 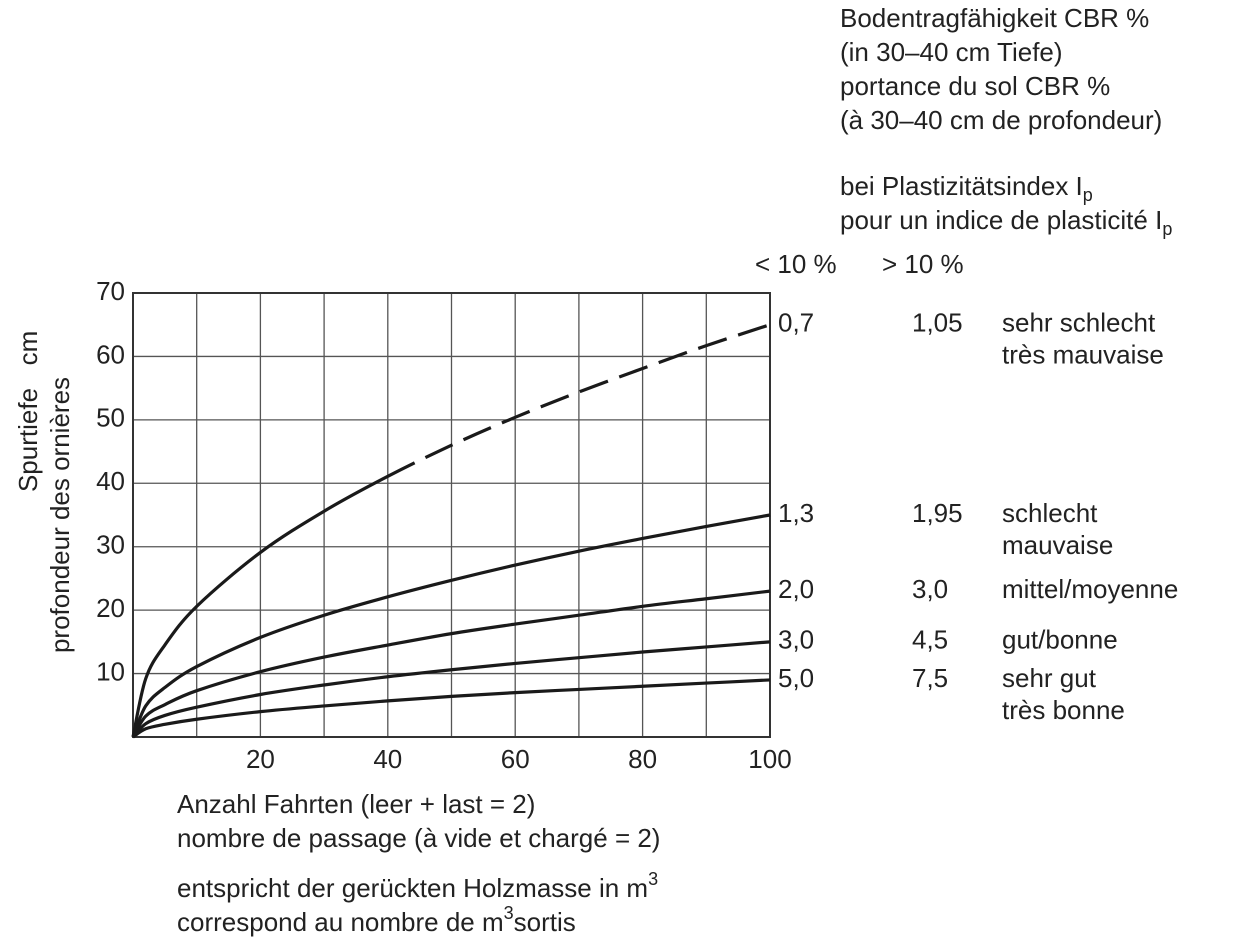 What do you see at coordinates (1001, 220) in the screenshot?
I see `legend-subtitle-text: pour un indice de plasticité I` at bounding box center [1001, 220].